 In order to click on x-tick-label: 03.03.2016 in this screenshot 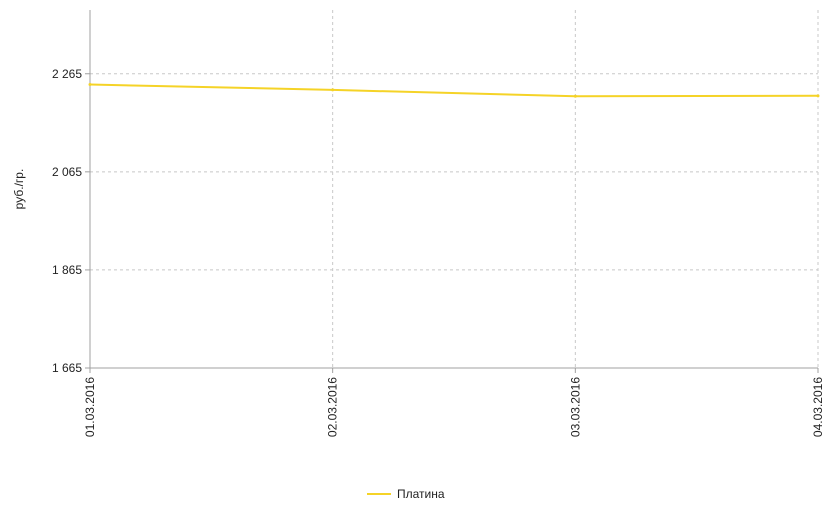, I will do `click(575, 407)`.